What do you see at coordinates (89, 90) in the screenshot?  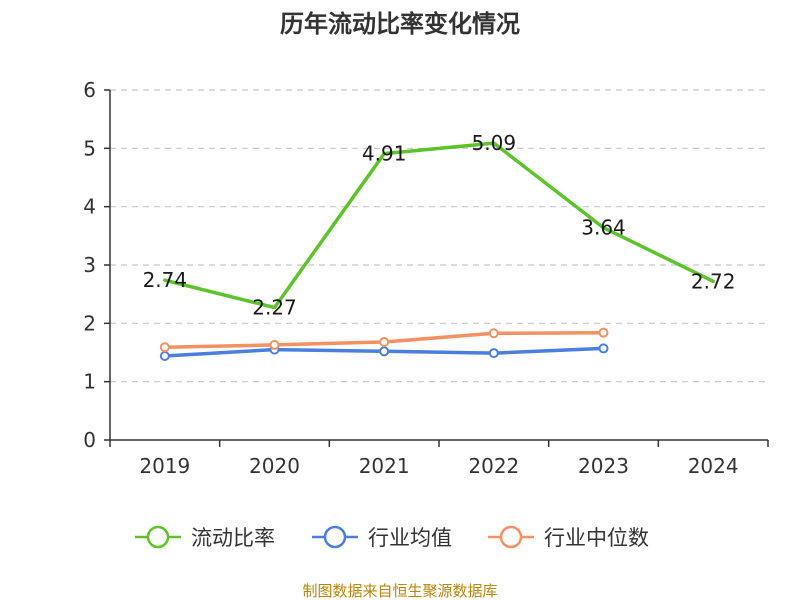 I see `y-tick-label: 6` at bounding box center [89, 90].